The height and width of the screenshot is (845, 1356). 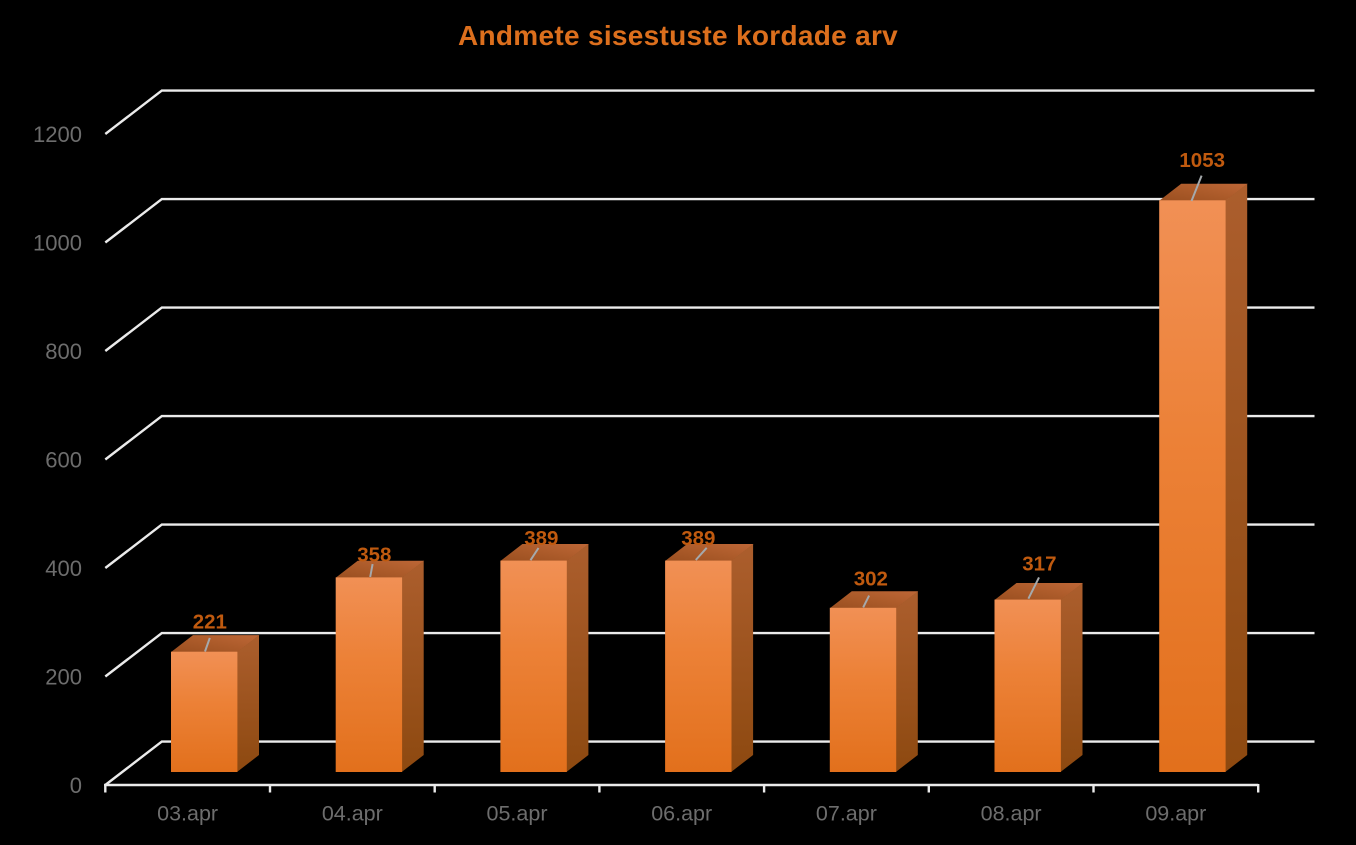 I want to click on svg-text: Andmete sisestuste kordade arv, so click(x=678, y=35).